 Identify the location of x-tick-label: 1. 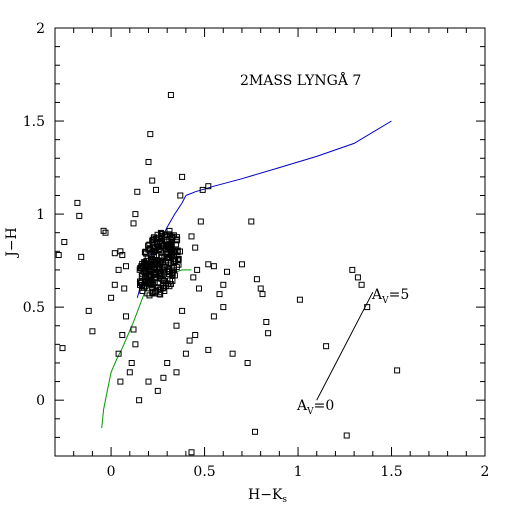
(298, 472).